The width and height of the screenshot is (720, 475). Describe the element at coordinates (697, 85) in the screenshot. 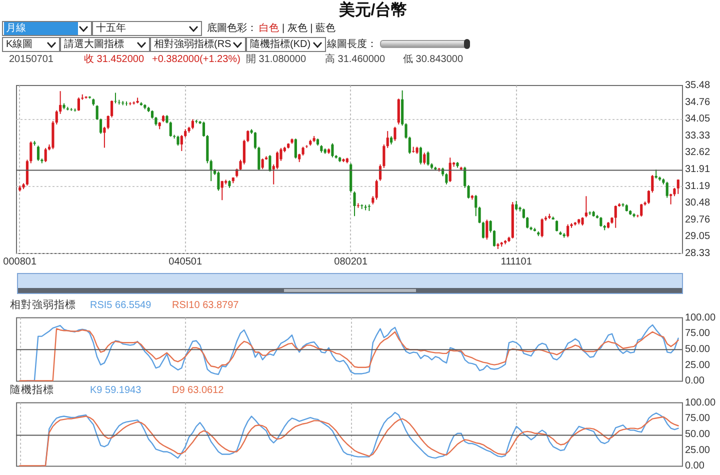

I see `y-tick-label: 35.48` at that location.